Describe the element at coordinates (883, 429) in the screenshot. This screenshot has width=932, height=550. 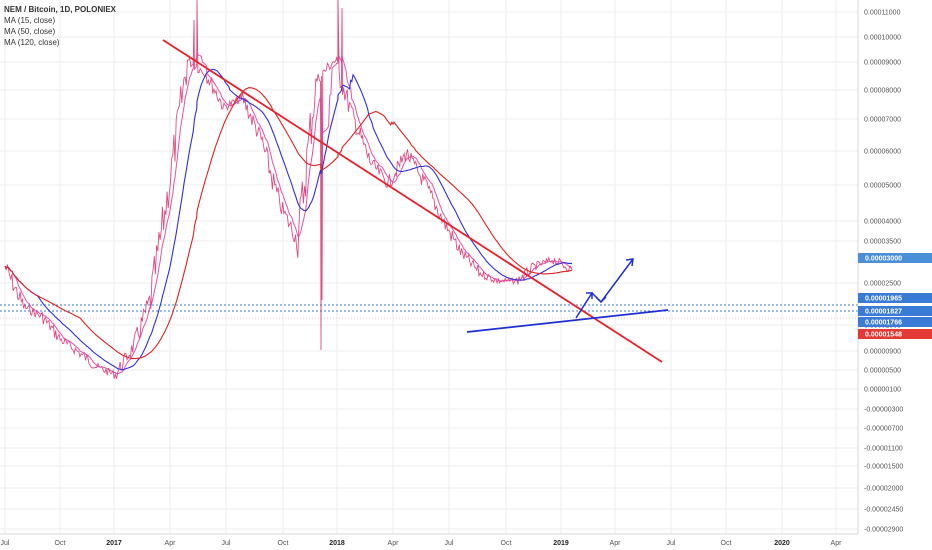
I see `y-tick-label: -0.00000700` at that location.